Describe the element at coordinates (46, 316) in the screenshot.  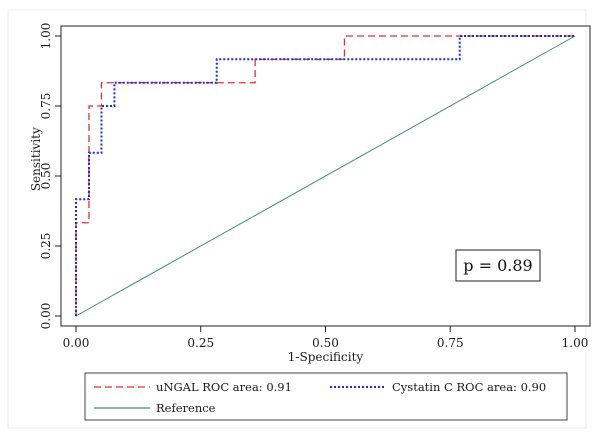
I see `y-tick-label: 0.00` at that location.